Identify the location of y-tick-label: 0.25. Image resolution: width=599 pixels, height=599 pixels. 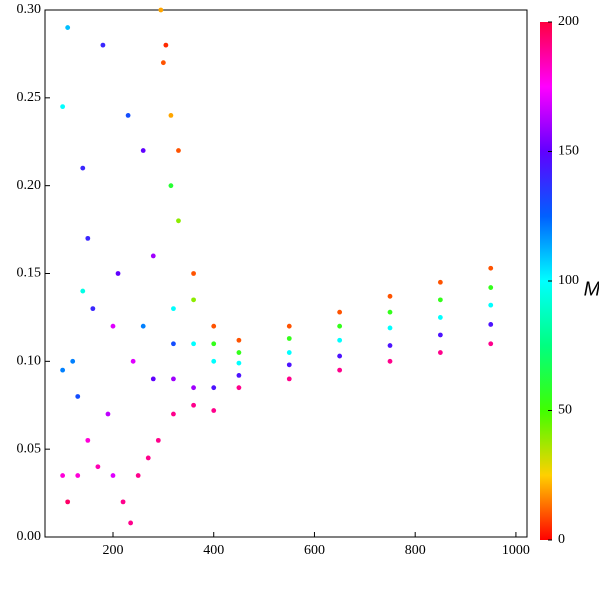
(29, 97).